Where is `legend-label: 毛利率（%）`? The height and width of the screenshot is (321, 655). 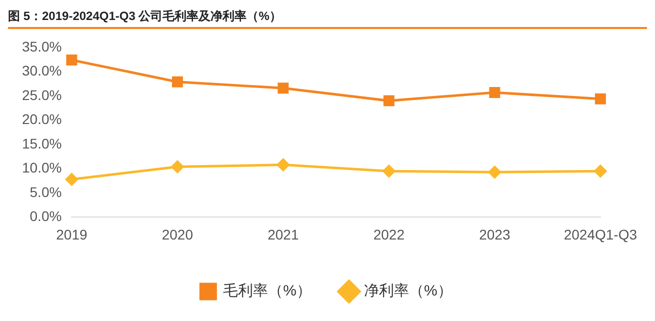
legend-label: 毛利率（%） is located at coordinates (267, 291).